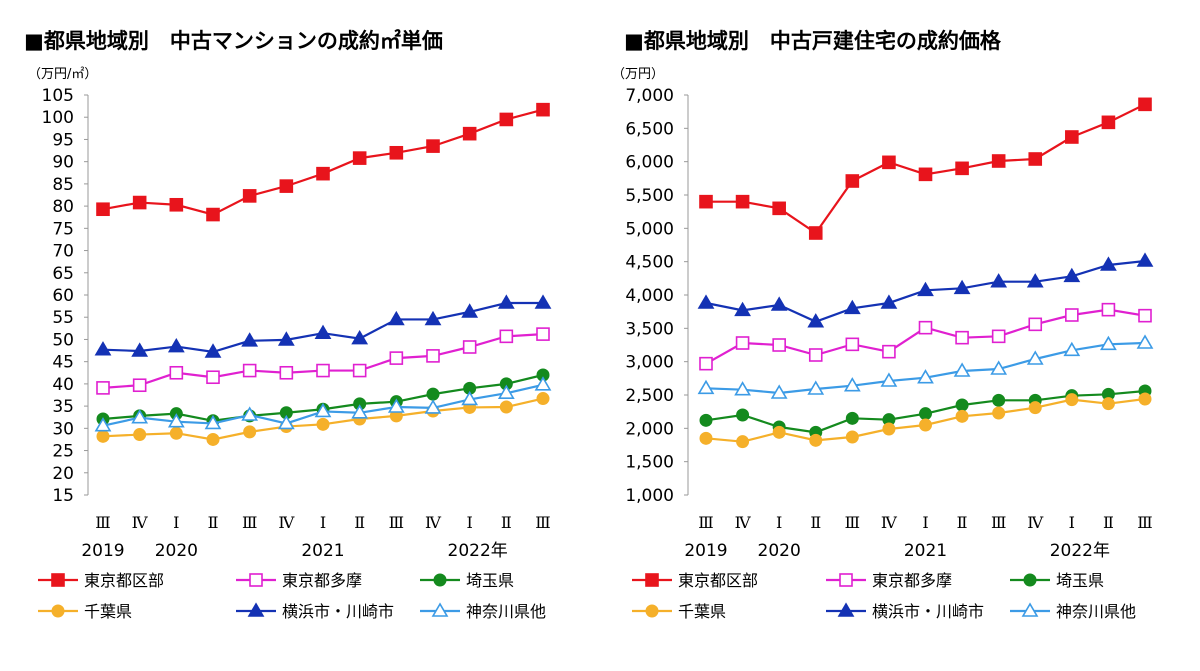 This screenshot has height=671, width=1200. What do you see at coordinates (58, 118) in the screenshot?
I see `y-tick-label: 100` at bounding box center [58, 118].